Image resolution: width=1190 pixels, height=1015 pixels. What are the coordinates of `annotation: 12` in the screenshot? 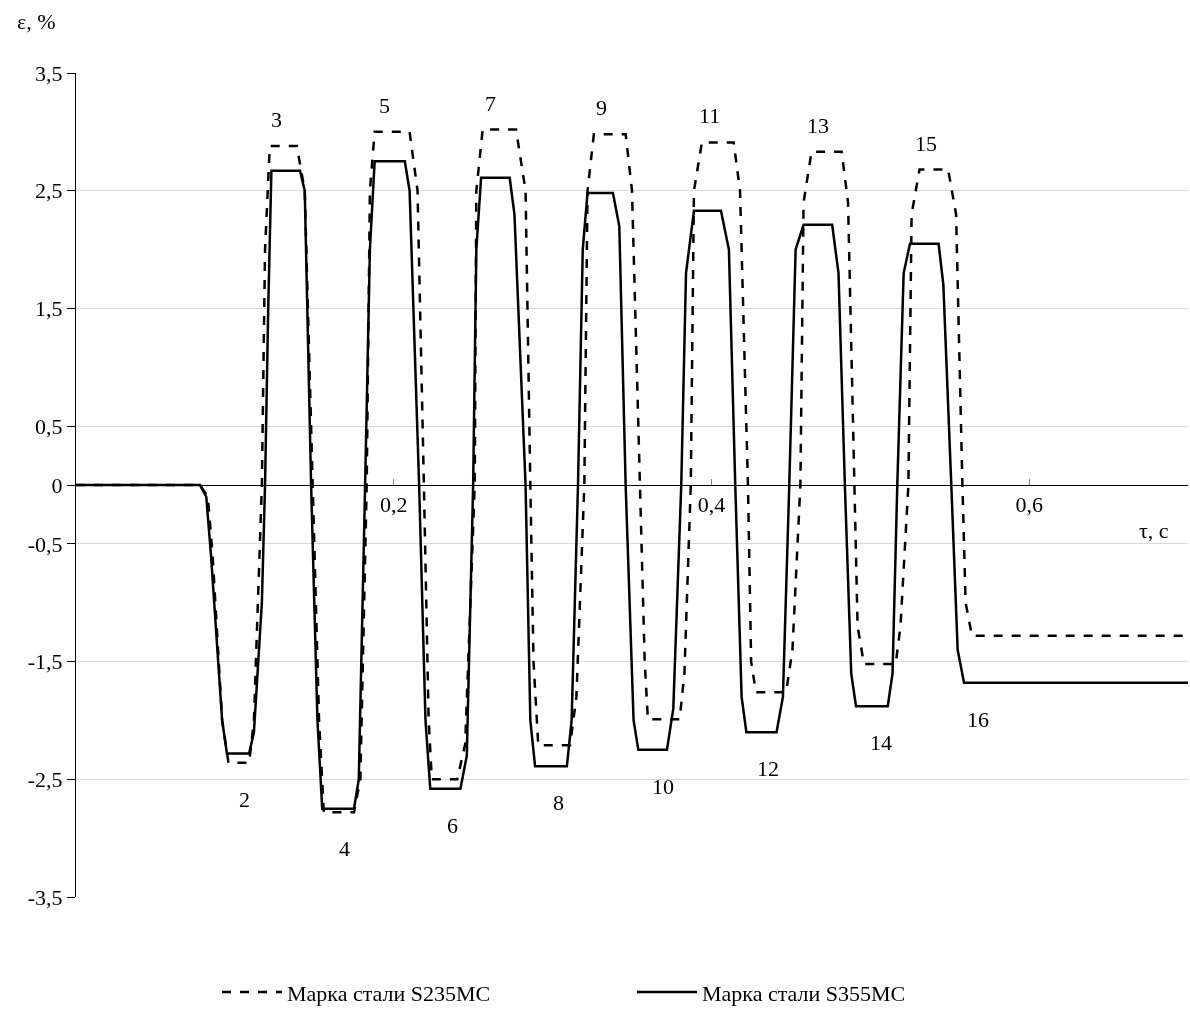 It's located at (768, 768).